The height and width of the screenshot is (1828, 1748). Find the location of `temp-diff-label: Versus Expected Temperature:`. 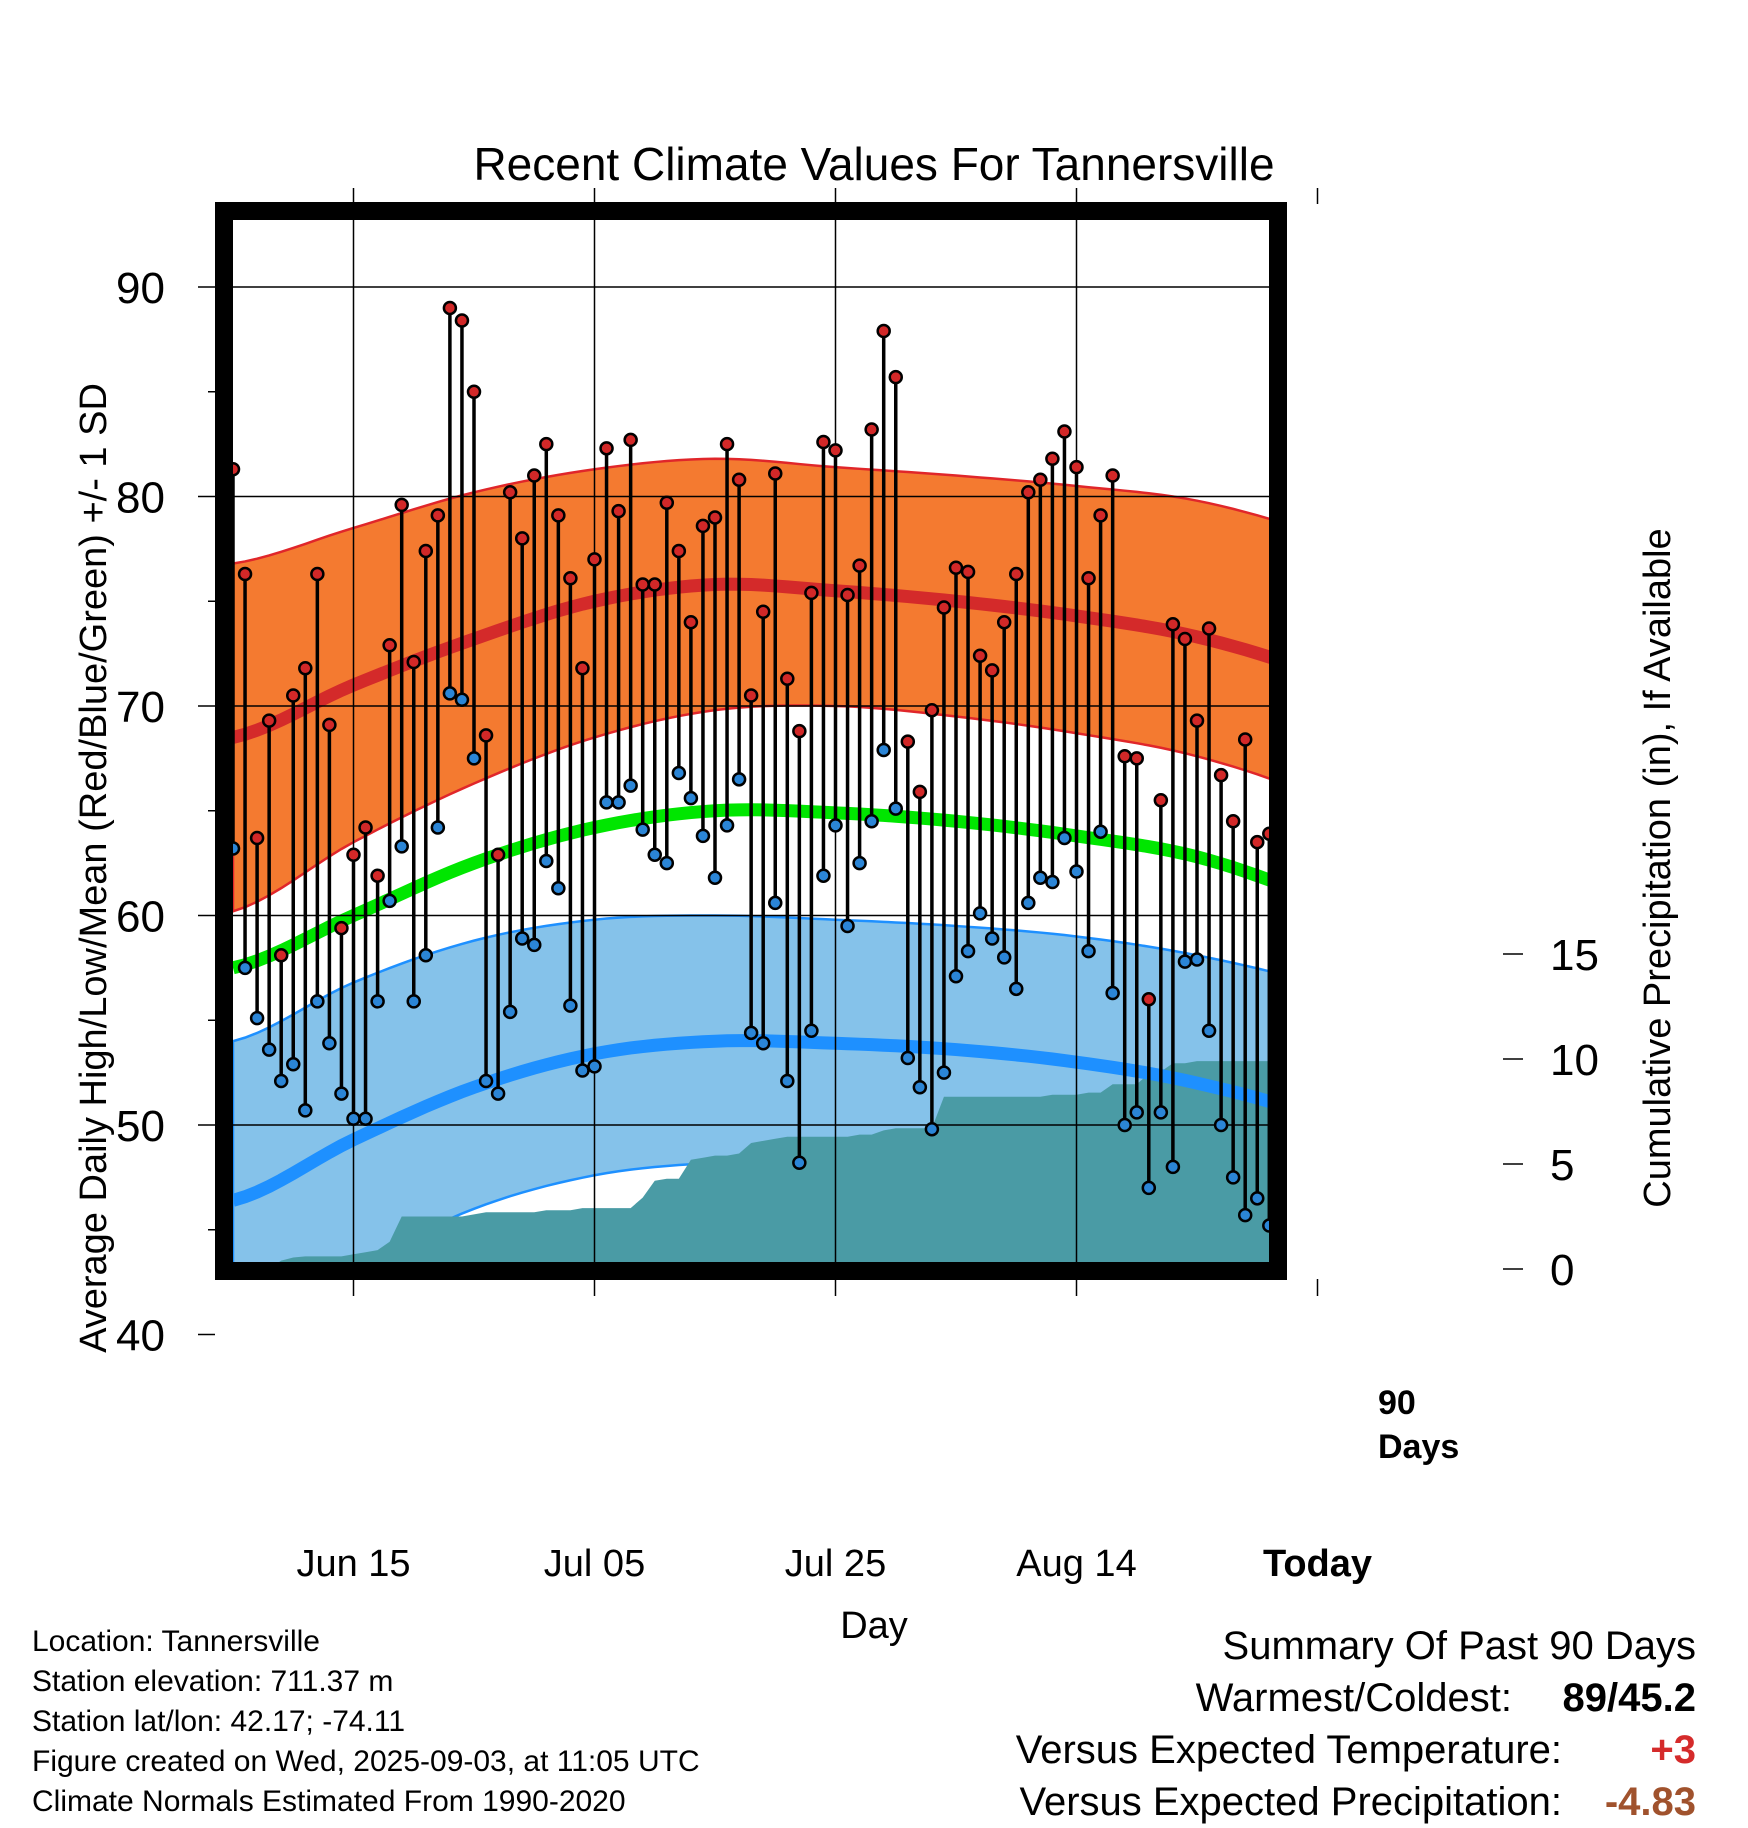

temp-diff-label: Versus Expected Temperature: is located at coordinates (1288, 1750).